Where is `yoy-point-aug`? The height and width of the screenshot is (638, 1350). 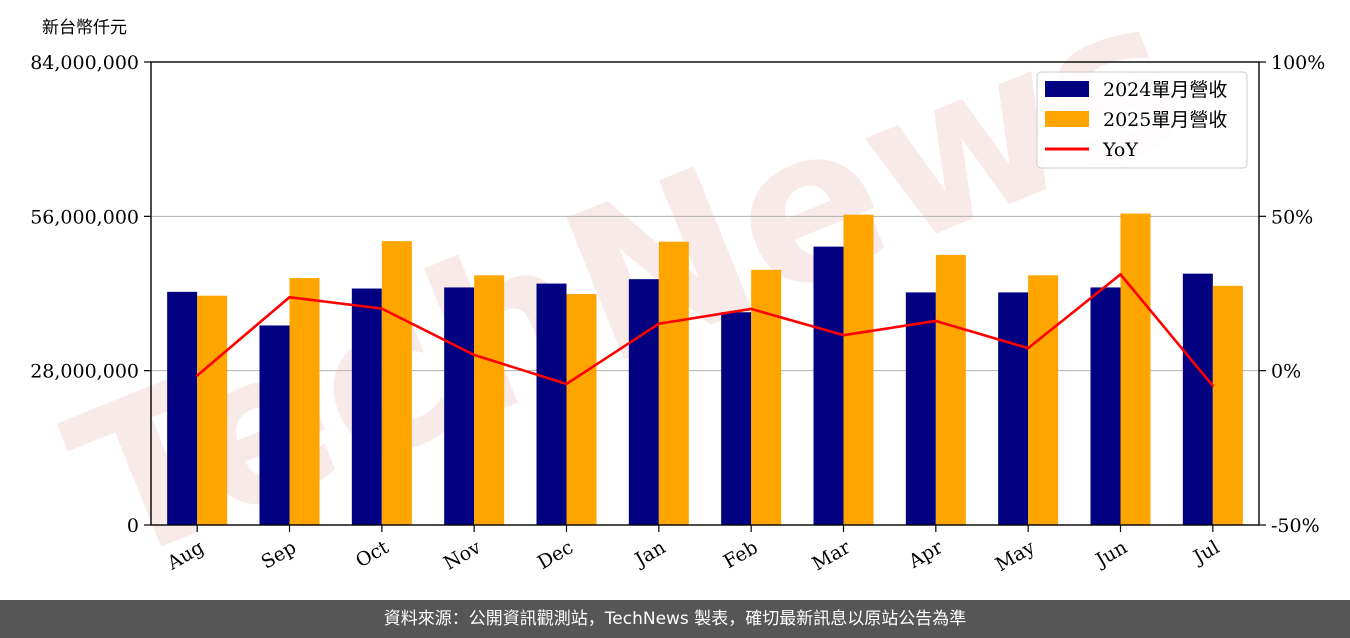 yoy-point-aug is located at coordinates (197, 375).